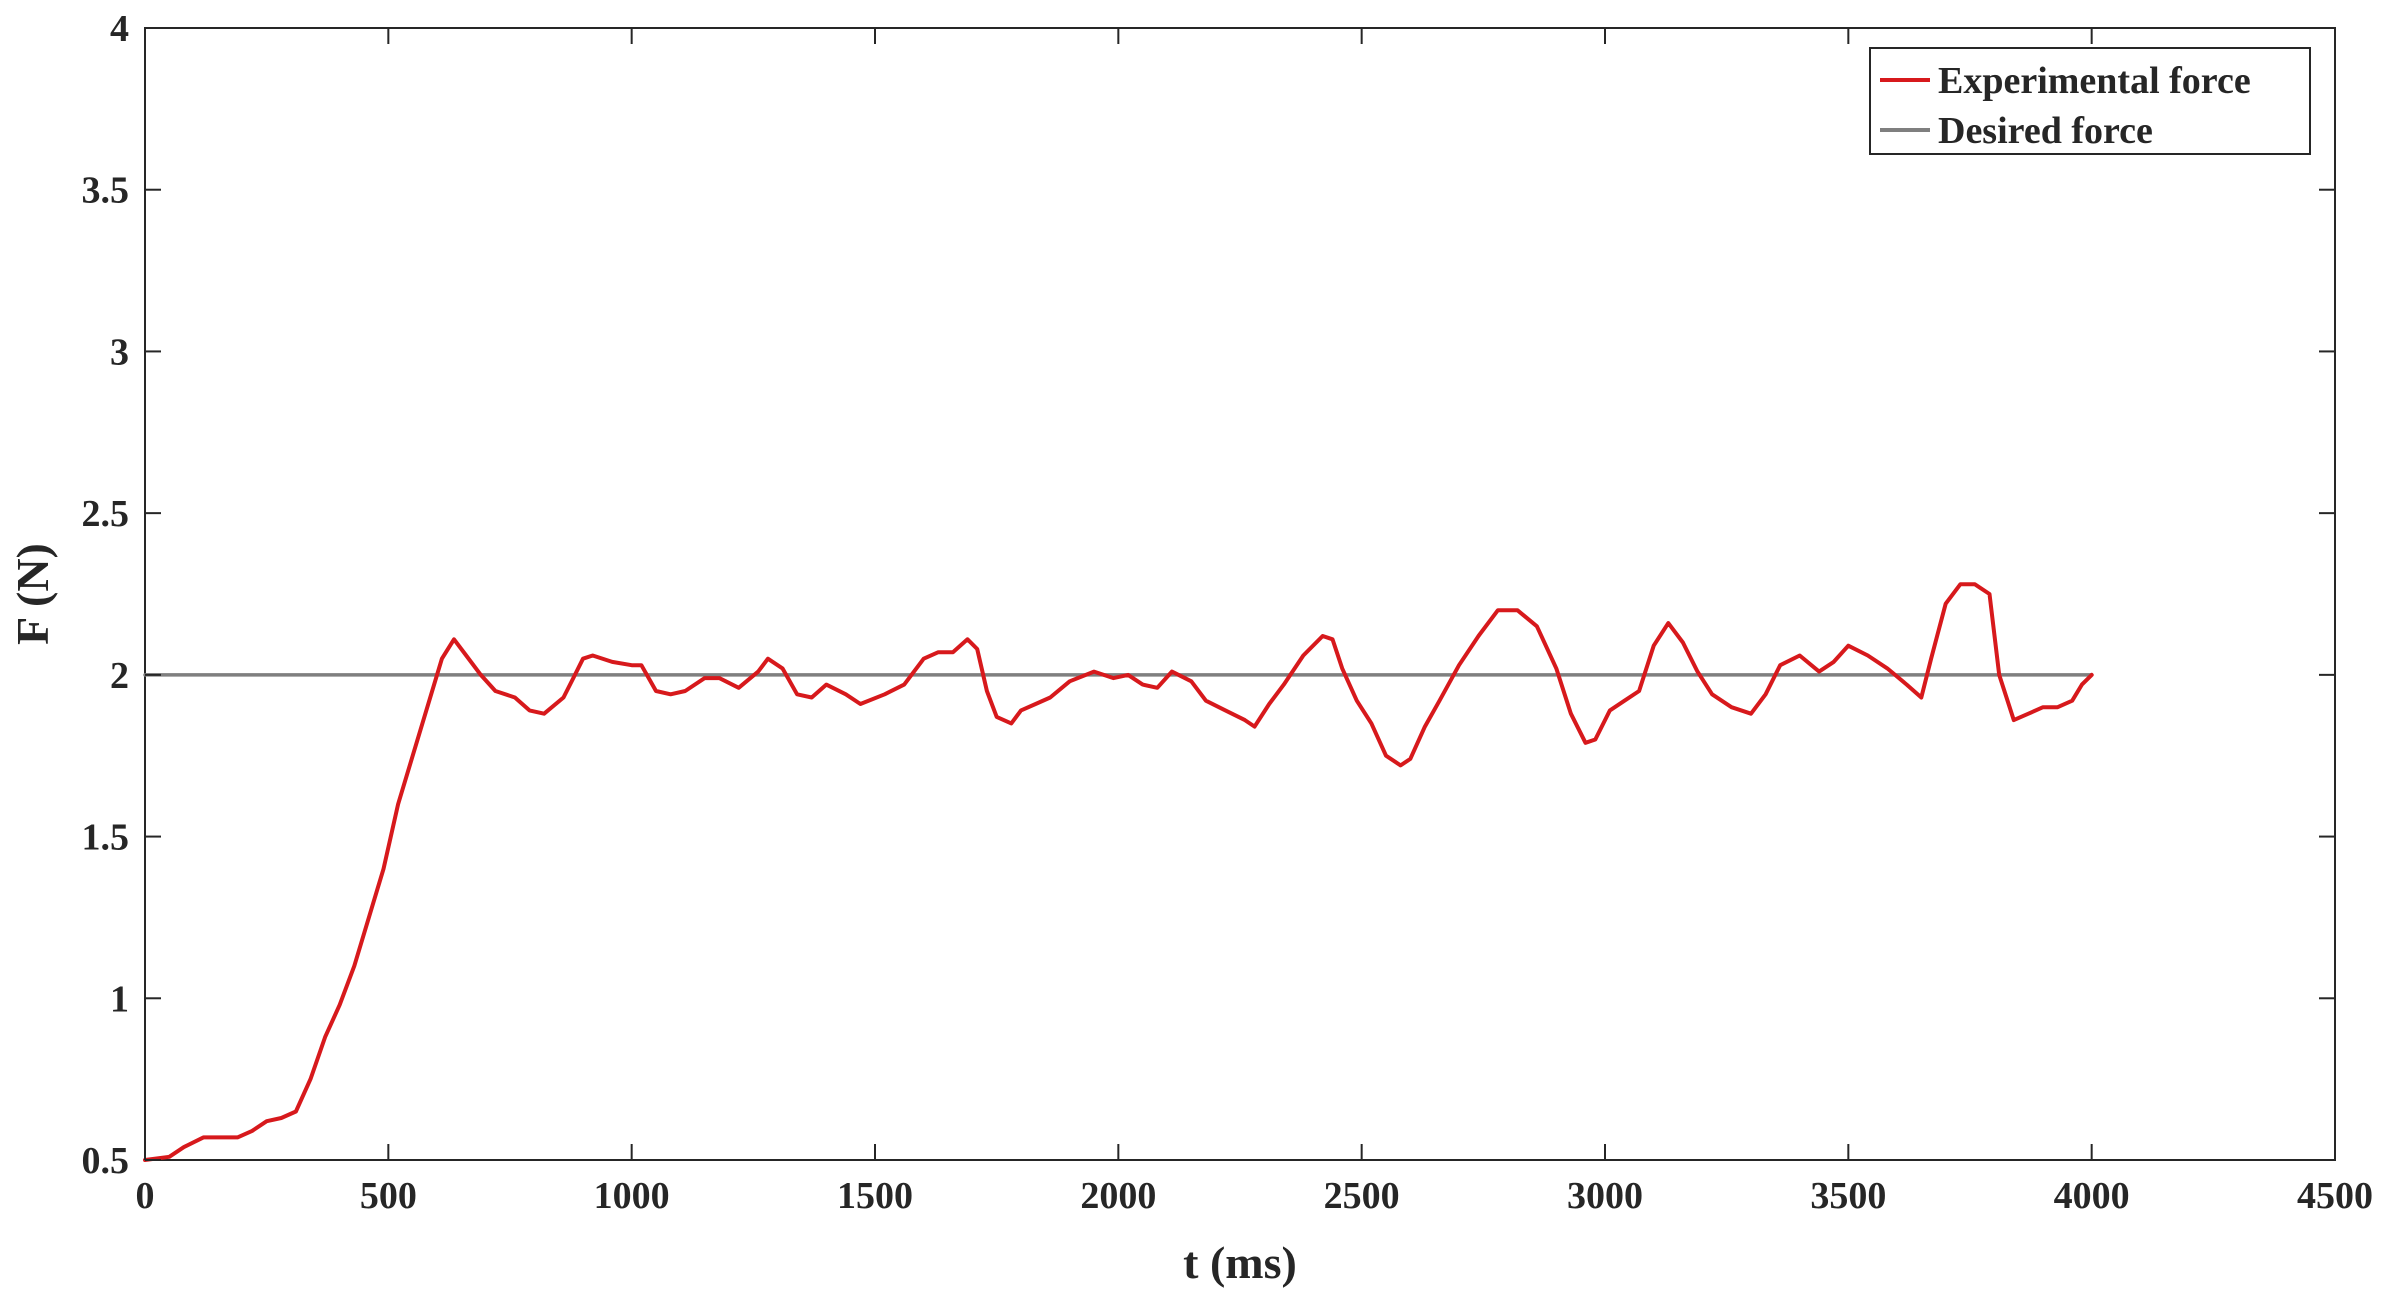 The image size is (2393, 1300). Describe the element at coordinates (32, 594) in the screenshot. I see `y-axis-title: F (N)` at that location.